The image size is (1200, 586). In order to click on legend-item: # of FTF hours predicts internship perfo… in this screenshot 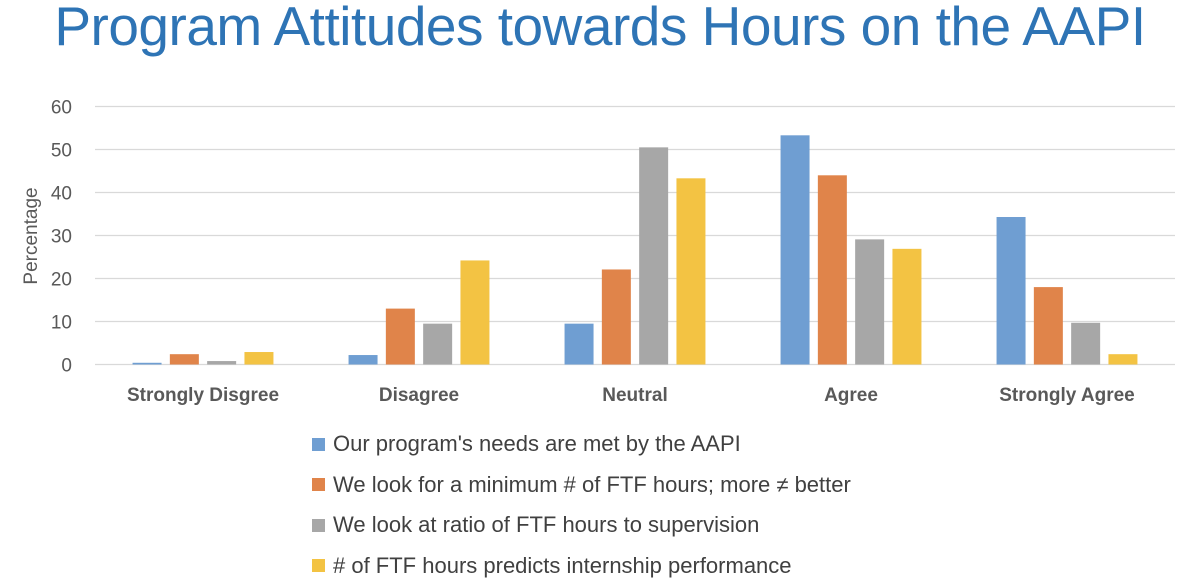, I will do `click(581, 566)`.